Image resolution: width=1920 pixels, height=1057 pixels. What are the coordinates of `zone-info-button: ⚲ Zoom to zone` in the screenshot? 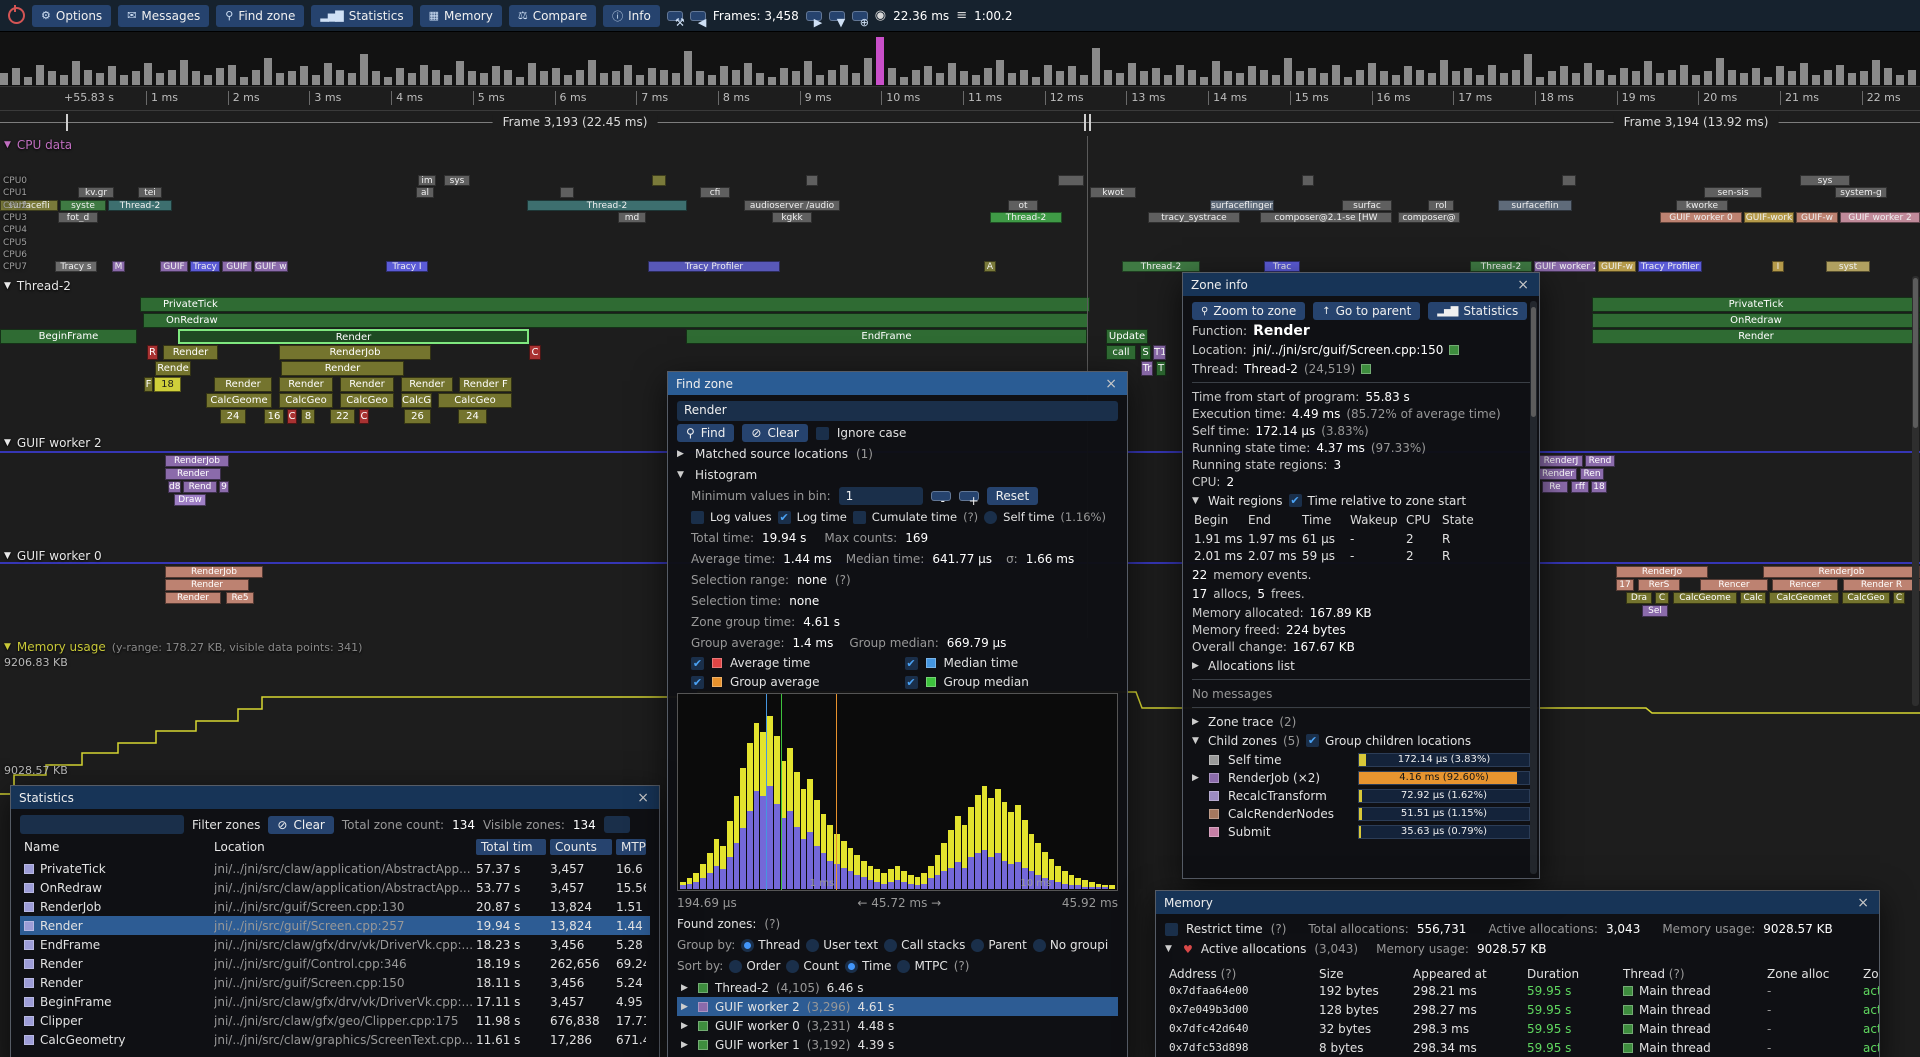 It's located at (1249, 311).